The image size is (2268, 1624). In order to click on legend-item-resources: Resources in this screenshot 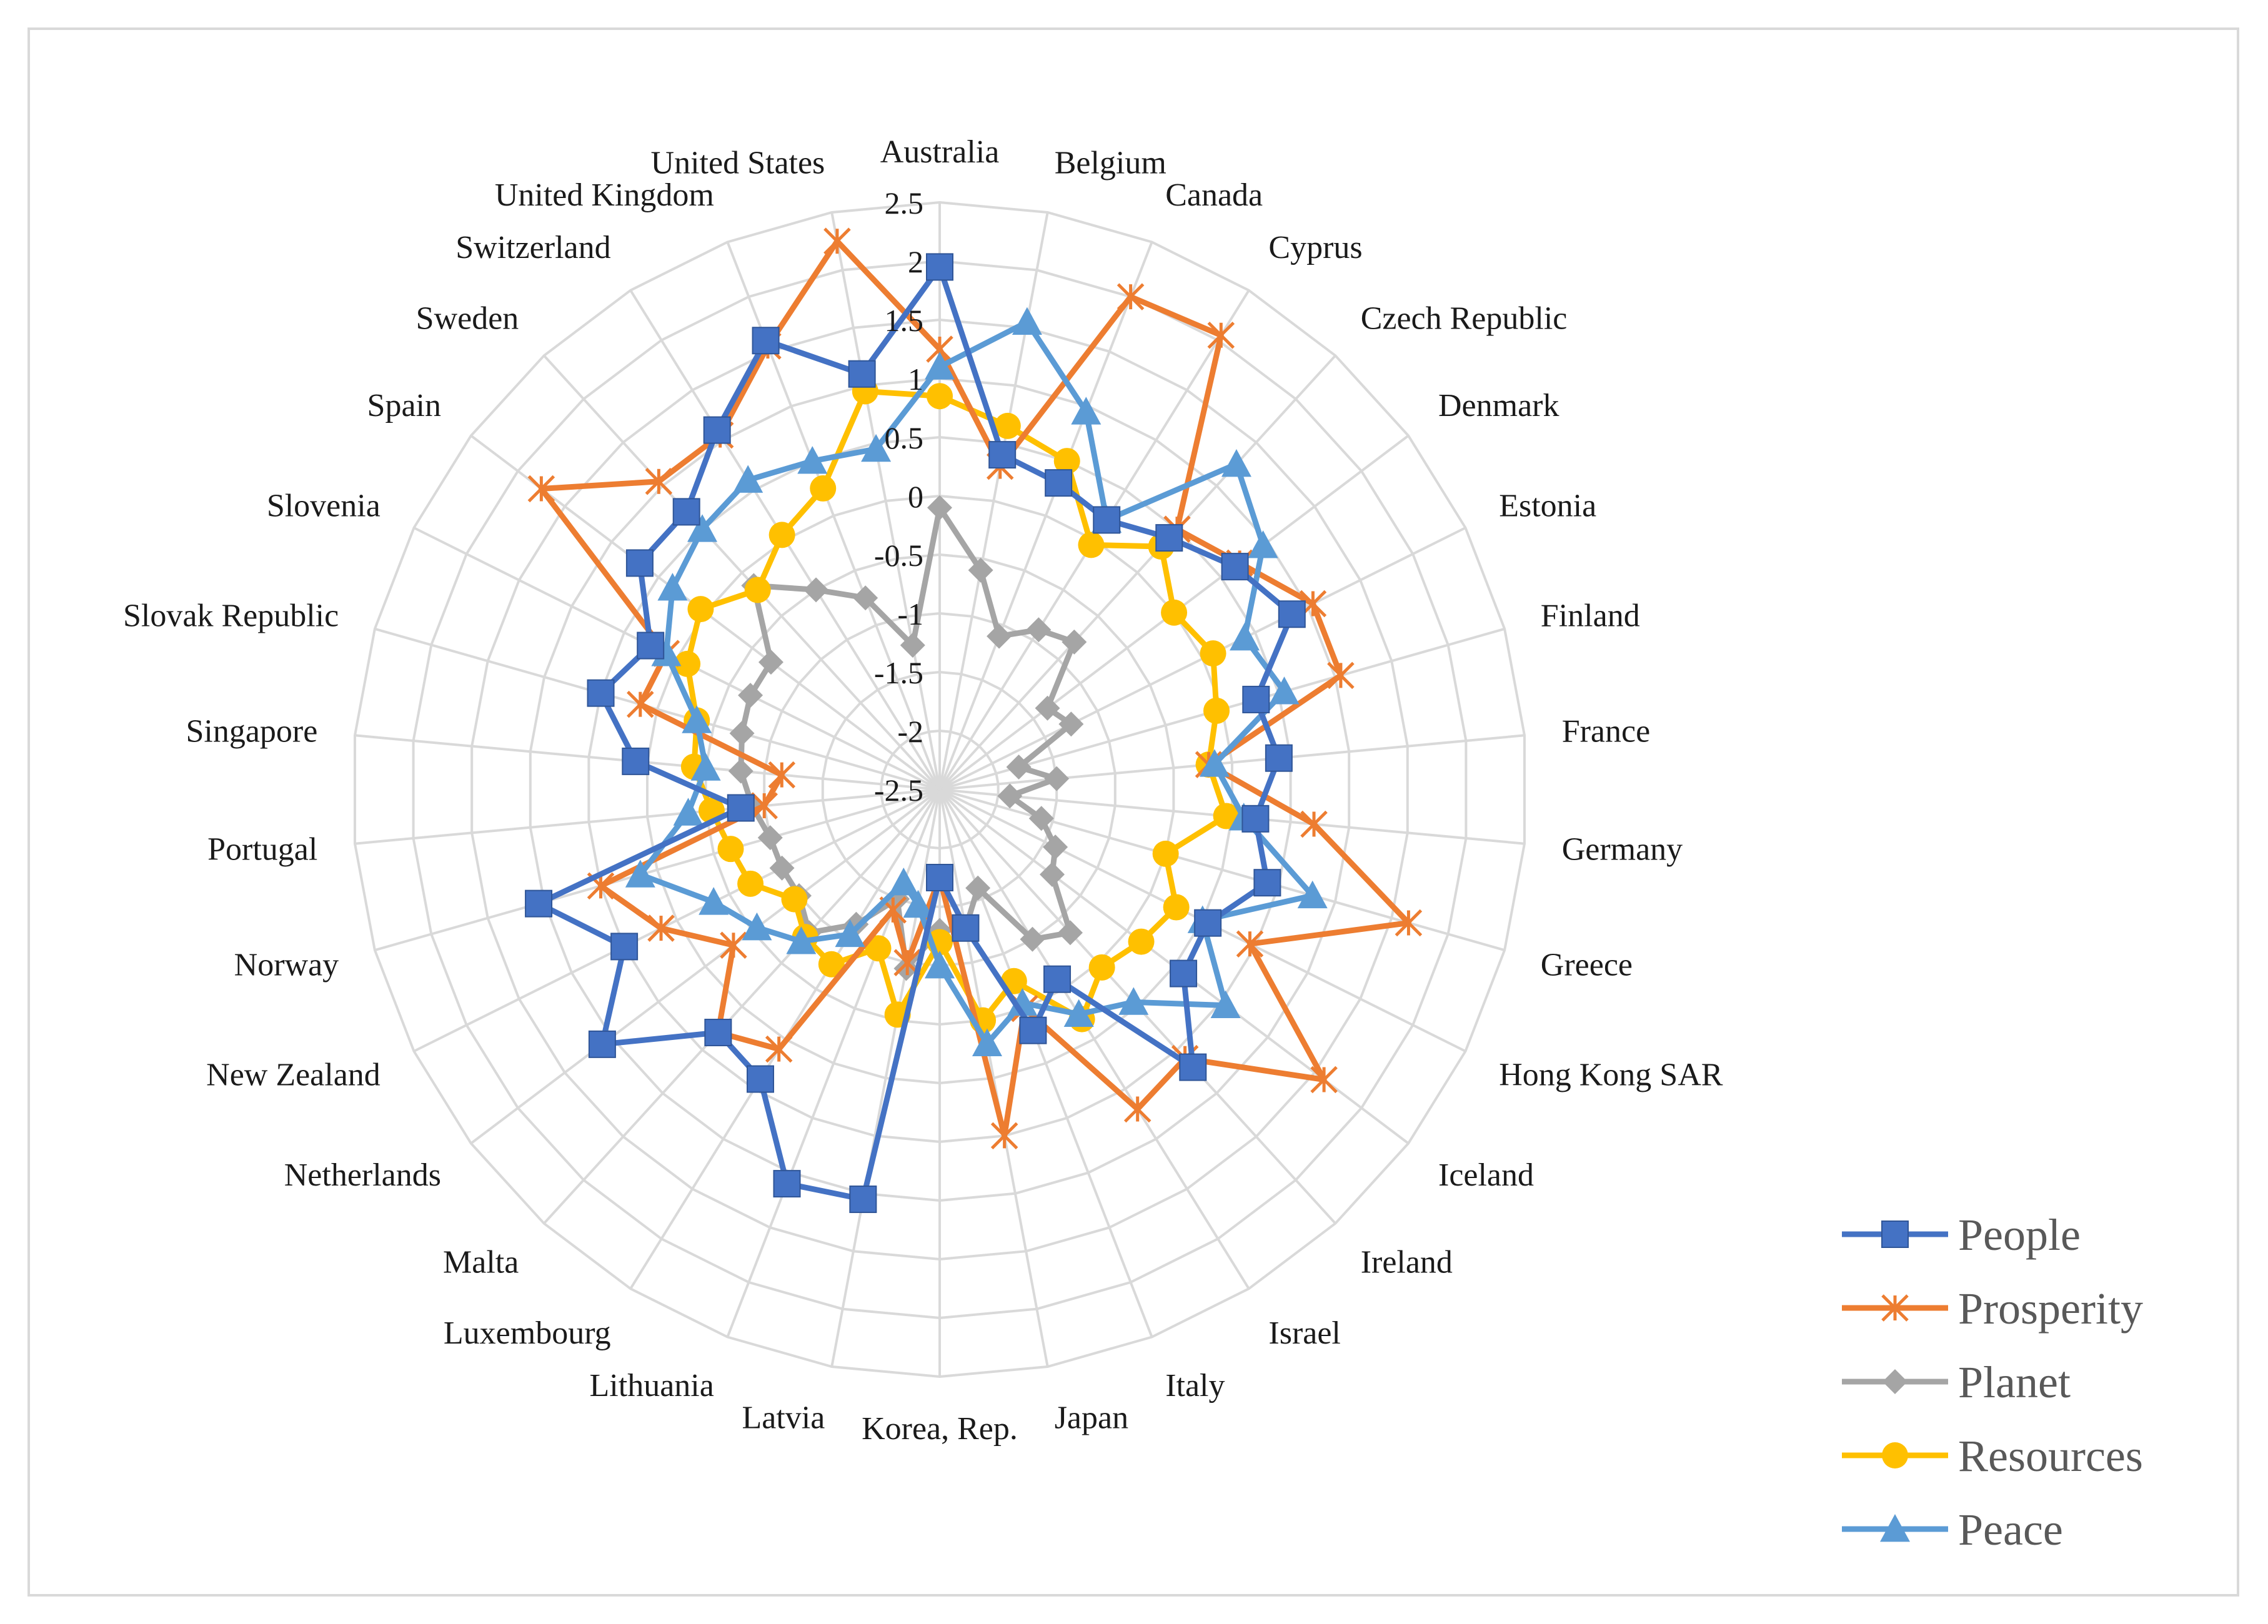, I will do `click(1992, 1456)`.